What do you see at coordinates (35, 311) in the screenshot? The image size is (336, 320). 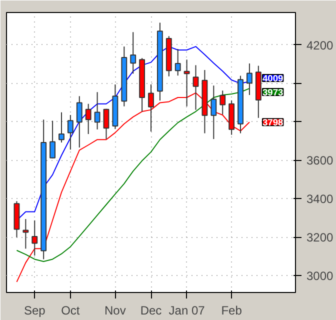 I see `x-tick-label: Sep` at bounding box center [35, 311].